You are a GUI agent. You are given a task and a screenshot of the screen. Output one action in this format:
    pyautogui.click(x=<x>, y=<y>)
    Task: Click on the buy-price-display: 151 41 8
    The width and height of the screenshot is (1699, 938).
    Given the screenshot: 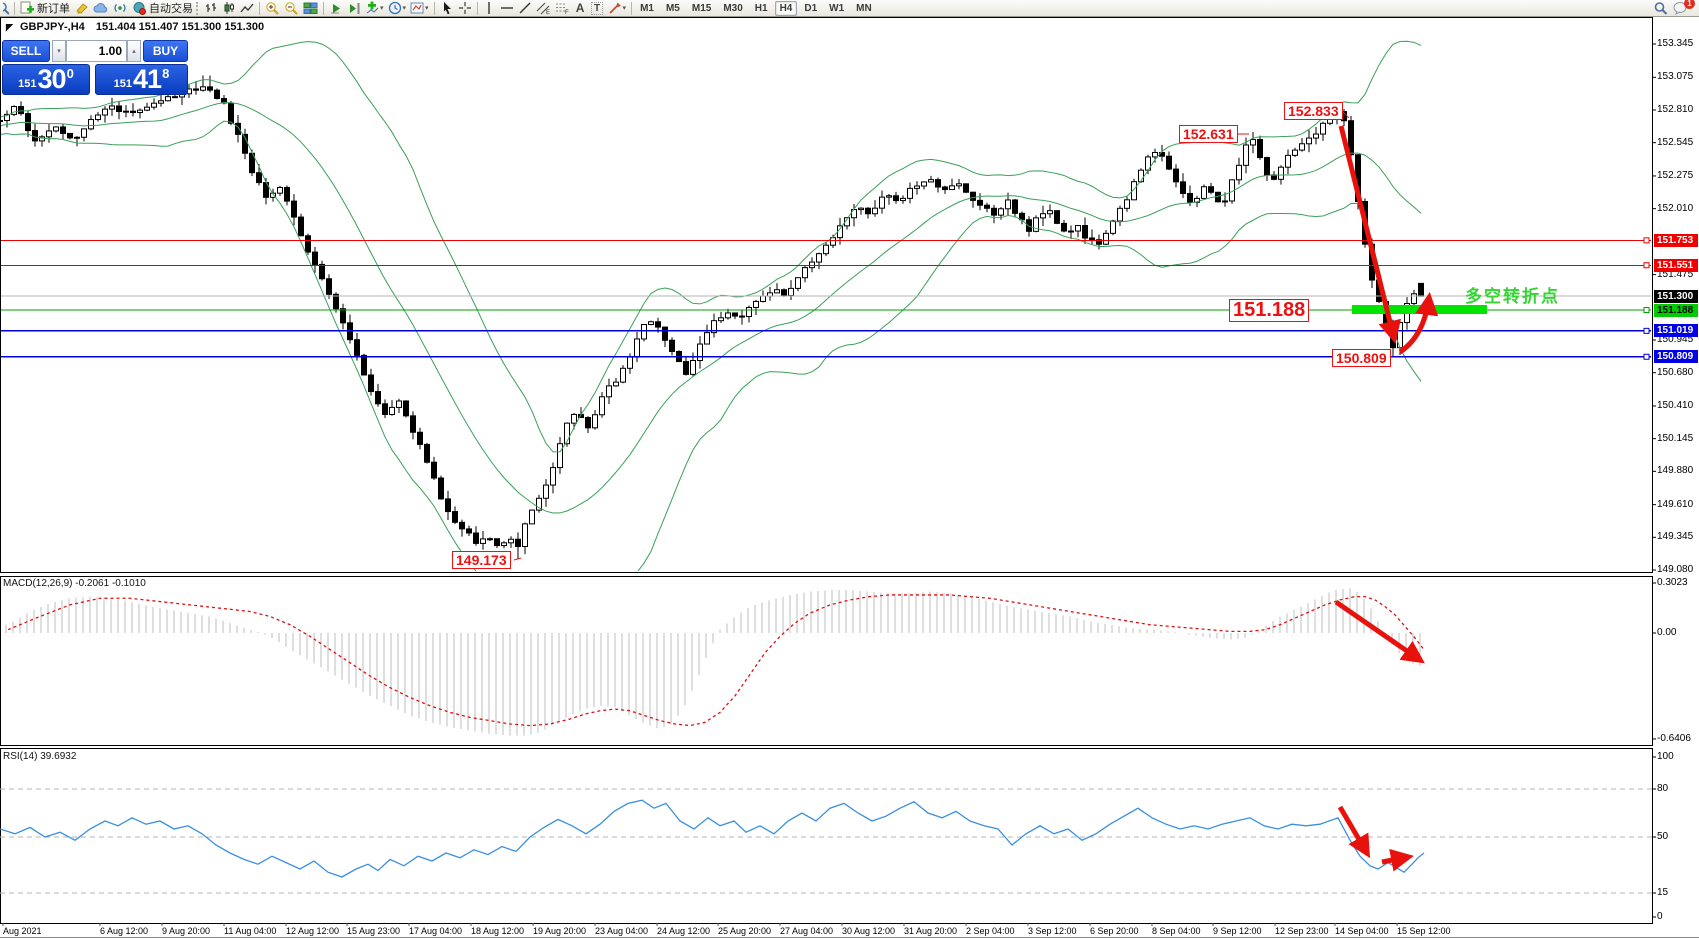 What is the action you would take?
    pyautogui.click(x=141, y=79)
    